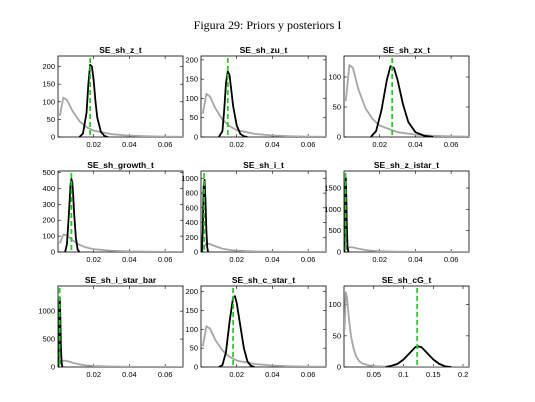  I want to click on subplot-title: SE_sh_i_star_bar, so click(121, 280).